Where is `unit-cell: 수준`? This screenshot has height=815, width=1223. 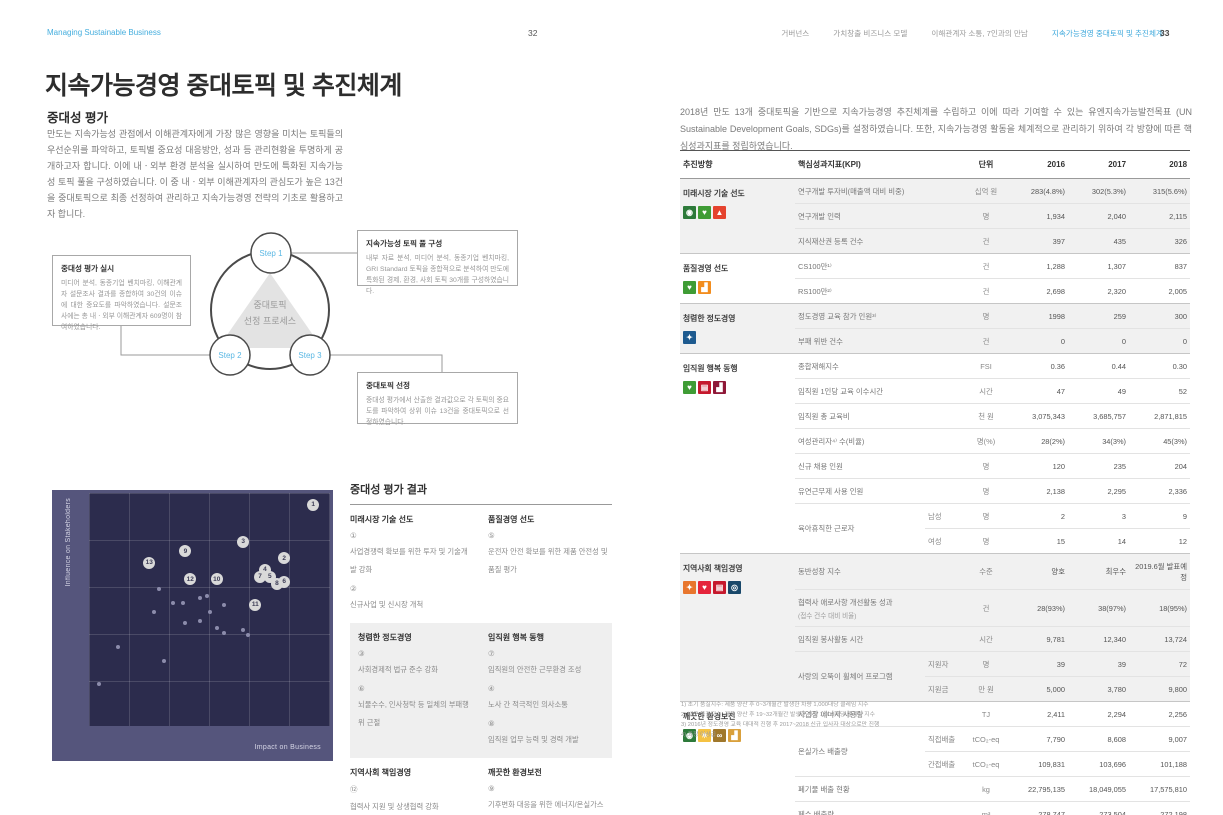 unit-cell: 수준 is located at coordinates (986, 571).